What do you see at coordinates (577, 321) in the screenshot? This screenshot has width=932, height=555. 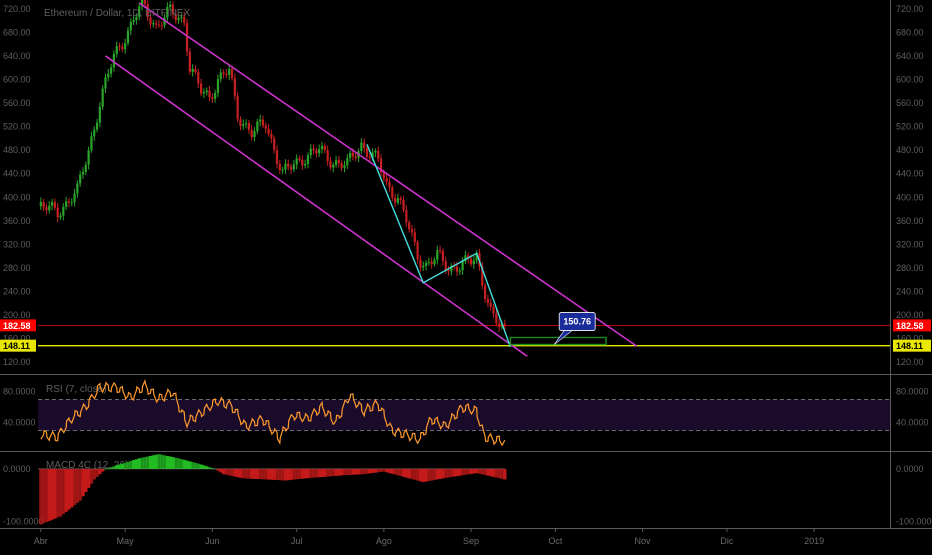 I see `callout-box` at bounding box center [577, 321].